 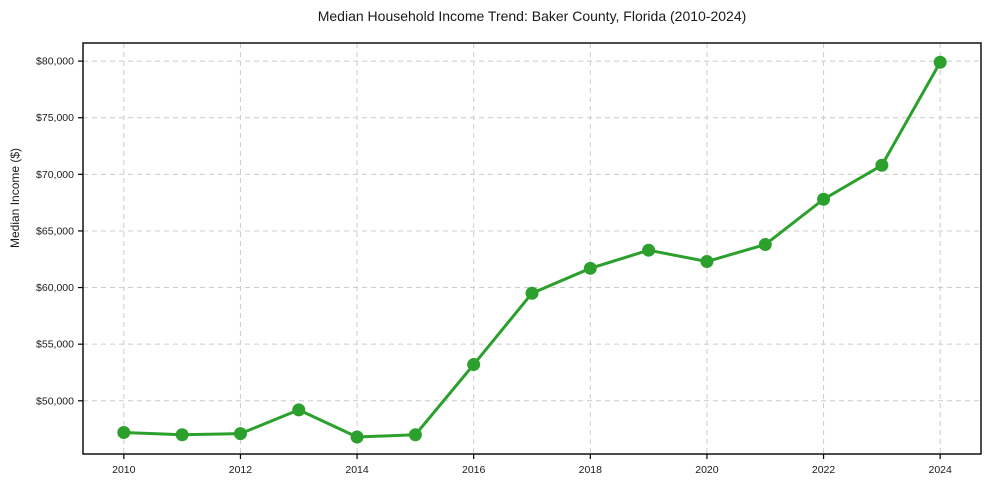 I want to click on x-tick-label: 2012, so click(x=241, y=470).